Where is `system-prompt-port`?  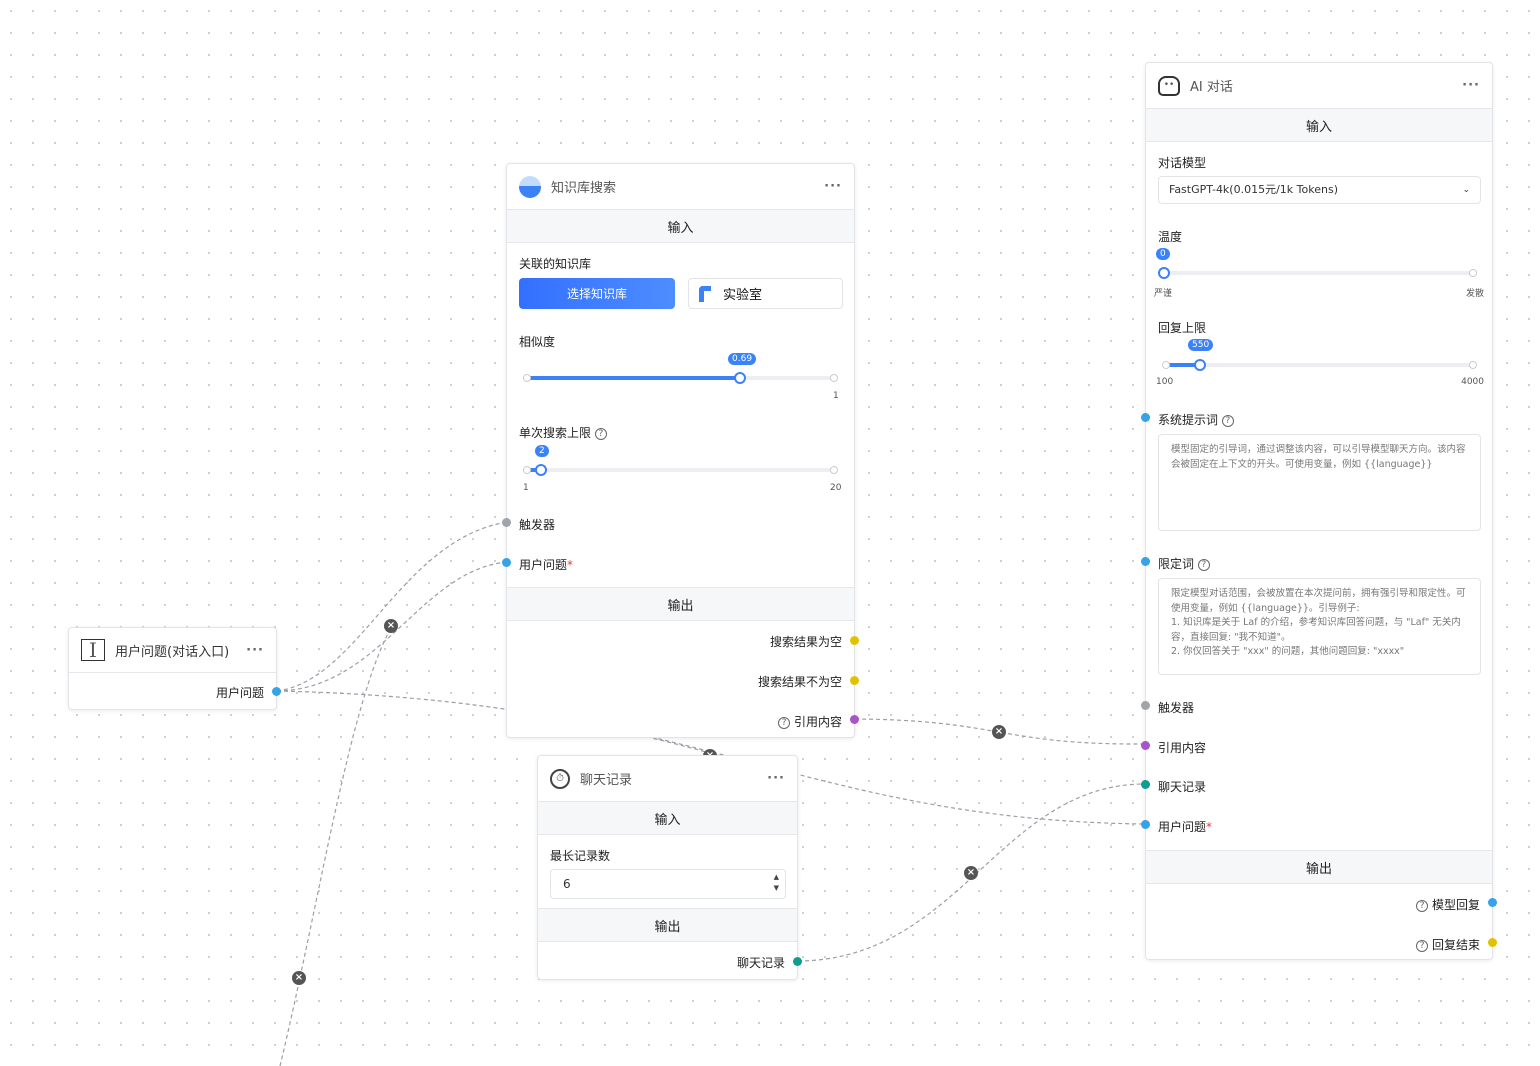 system-prompt-port is located at coordinates (1145, 417).